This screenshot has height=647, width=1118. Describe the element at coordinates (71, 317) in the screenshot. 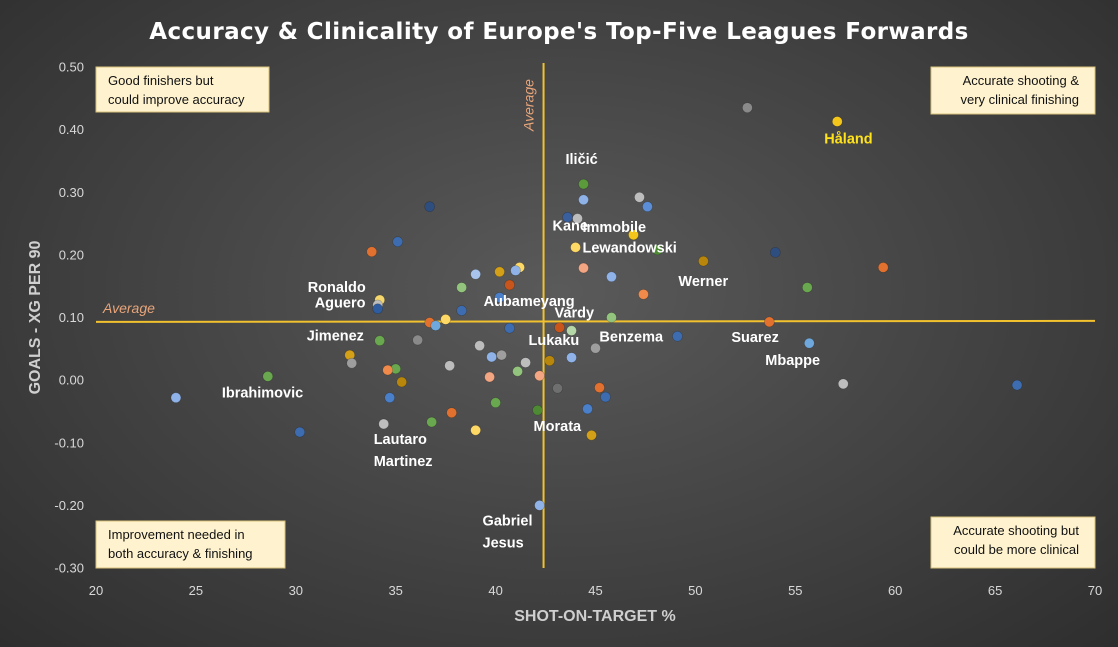

I see `y-tick-label: 0.10` at that location.